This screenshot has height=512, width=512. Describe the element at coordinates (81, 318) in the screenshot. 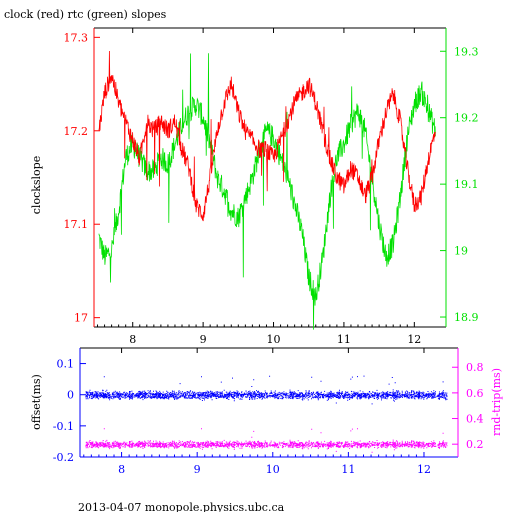

I see `y-tick-label: 17` at that location.